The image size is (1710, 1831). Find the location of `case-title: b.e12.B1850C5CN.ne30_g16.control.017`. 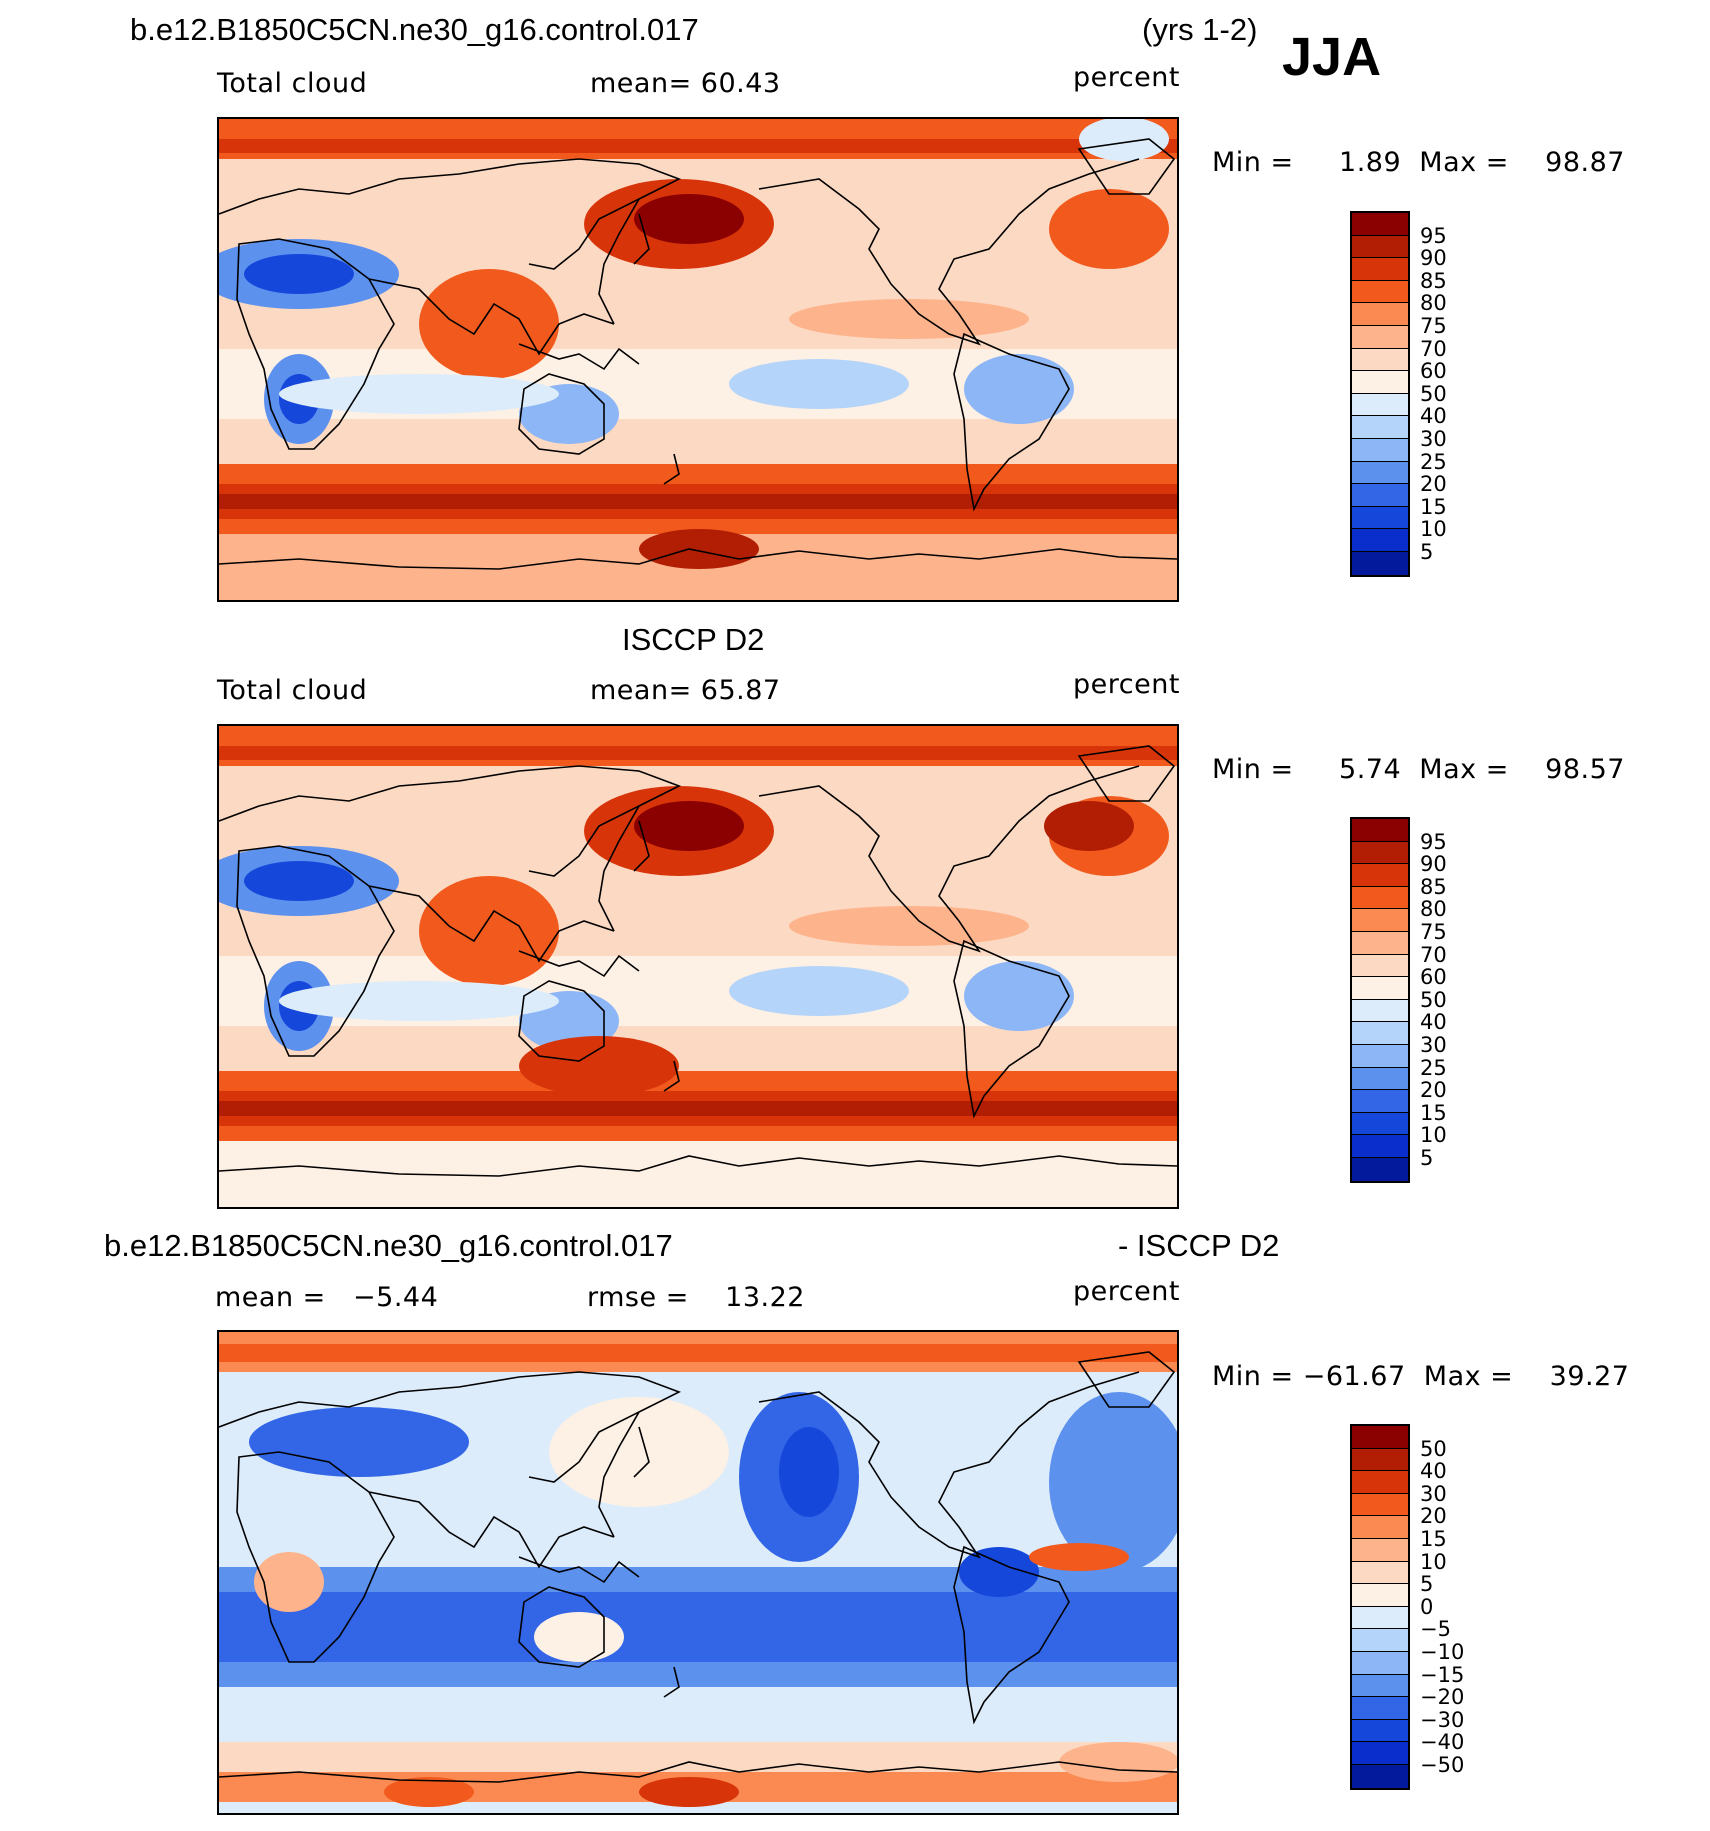

case-title: b.e12.B1850C5CN.ne30_g16.control.017 is located at coordinates (414, 29).